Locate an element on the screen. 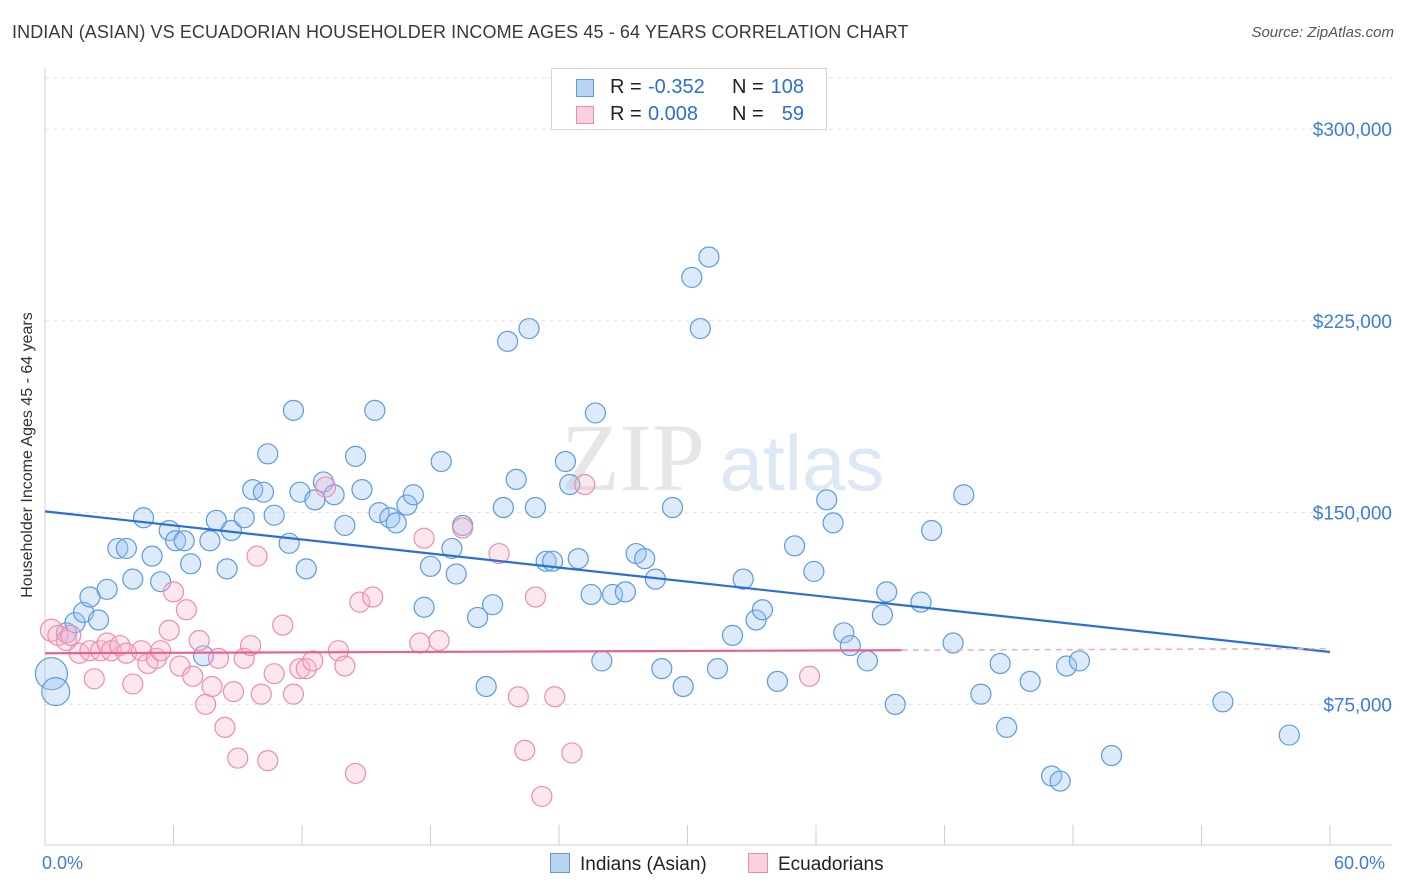 The image size is (1406, 892). legend-n-value: 108 is located at coordinates (787, 87).